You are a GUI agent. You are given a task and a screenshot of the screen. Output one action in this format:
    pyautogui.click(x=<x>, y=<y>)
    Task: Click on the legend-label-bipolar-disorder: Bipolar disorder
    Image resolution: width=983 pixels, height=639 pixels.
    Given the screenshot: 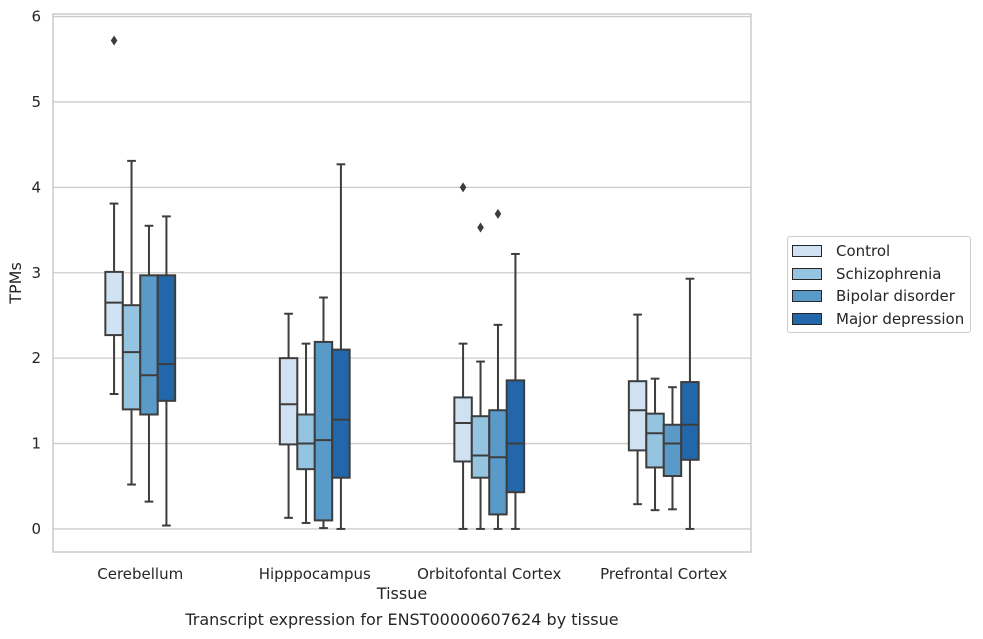 What is the action you would take?
    pyautogui.click(x=895, y=296)
    